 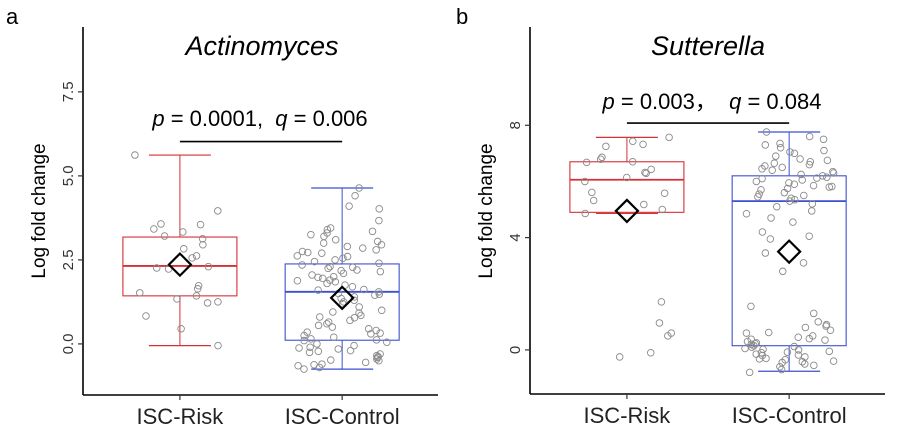 What do you see at coordinates (12, 16) in the screenshot?
I see `panel-label: a` at bounding box center [12, 16].